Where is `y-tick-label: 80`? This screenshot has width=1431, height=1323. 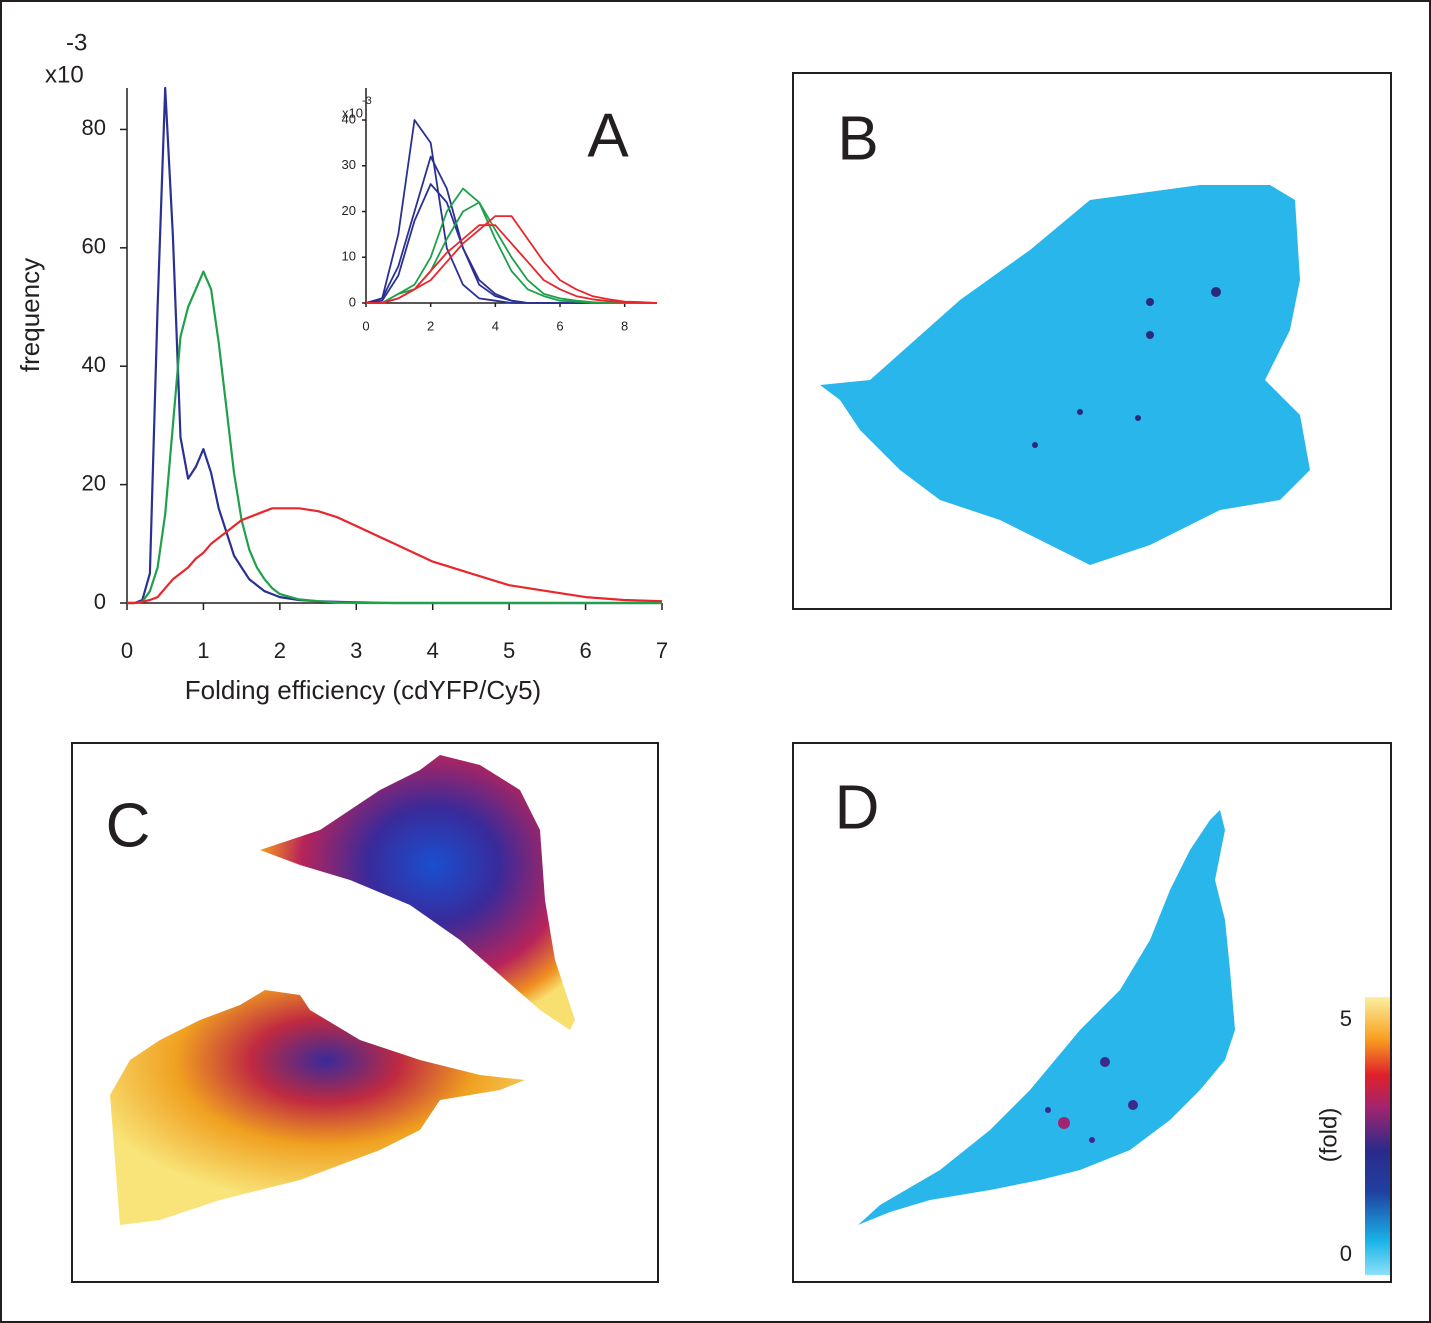 y-tick-label: 80 is located at coordinates (94, 127).